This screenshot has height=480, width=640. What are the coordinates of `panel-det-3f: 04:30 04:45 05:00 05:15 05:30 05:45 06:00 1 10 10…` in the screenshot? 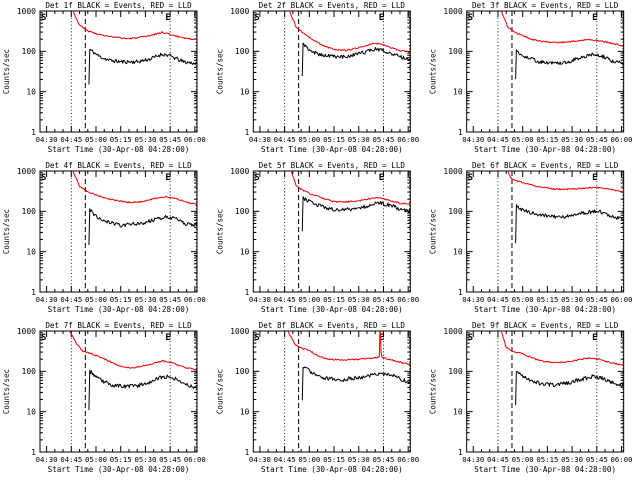 It's located at (531, 77).